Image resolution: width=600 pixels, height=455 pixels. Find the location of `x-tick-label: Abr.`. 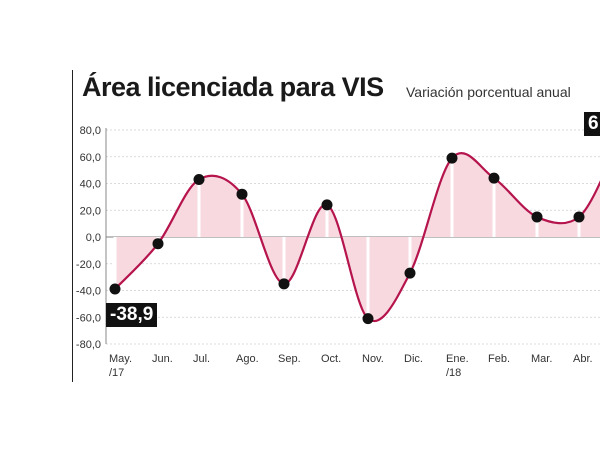

x-tick-label: Abr. is located at coordinates (583, 359).